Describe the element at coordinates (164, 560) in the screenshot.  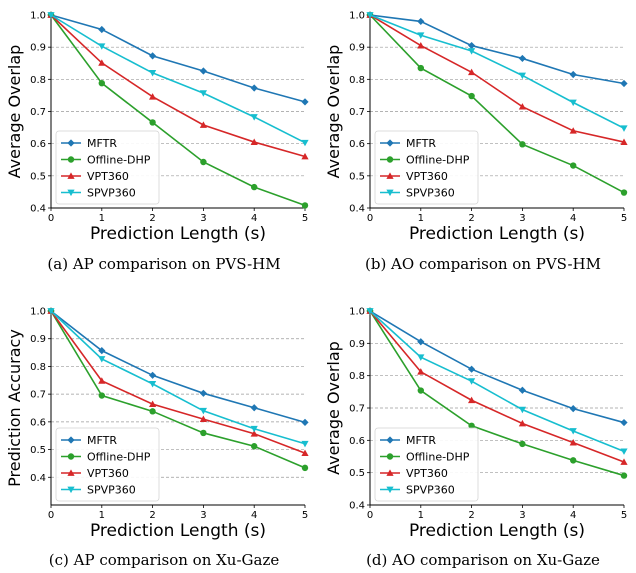
I see `subfigure-caption: (c) AP comparison on Xu-Gaze` at that location.